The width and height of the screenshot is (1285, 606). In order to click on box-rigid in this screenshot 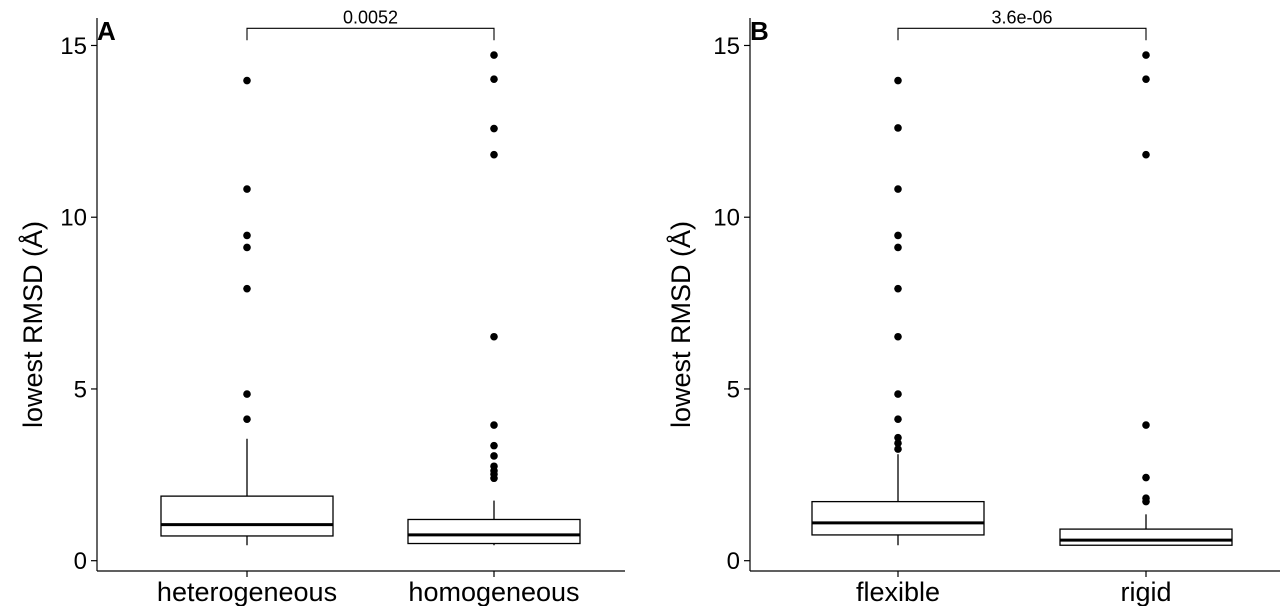, I will do `click(1146, 298)`.